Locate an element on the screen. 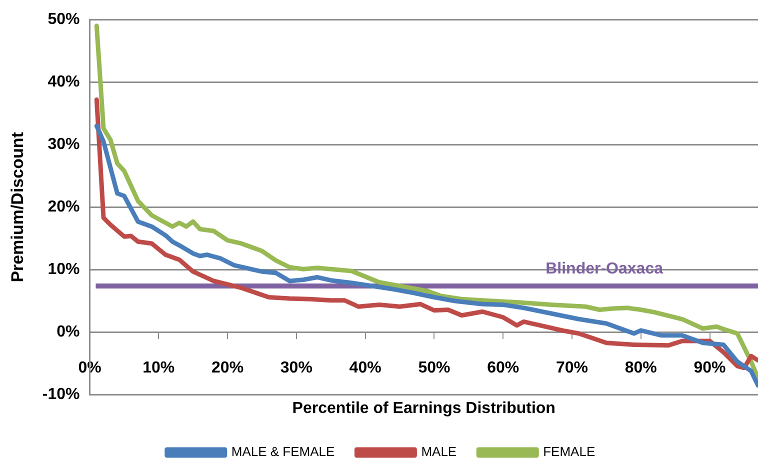 This screenshot has height=469, width=758. y-tick-label: 20% is located at coordinates (64, 207).